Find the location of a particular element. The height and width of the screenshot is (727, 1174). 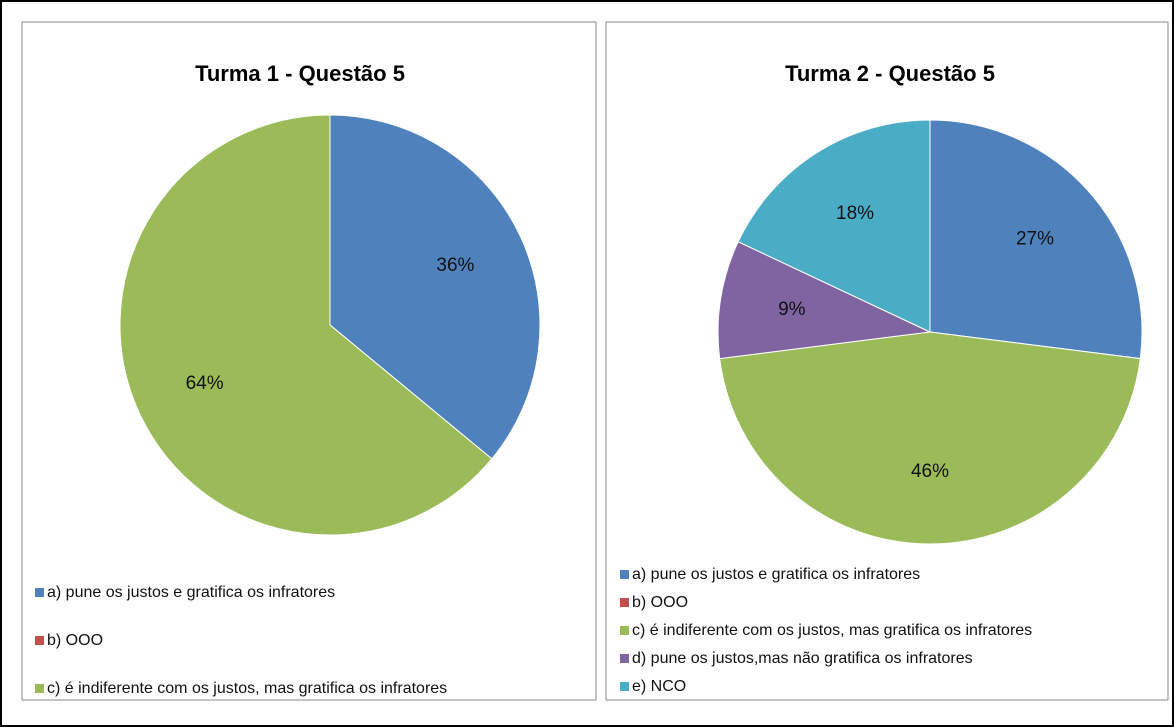

data-label: 36% is located at coordinates (455, 265).